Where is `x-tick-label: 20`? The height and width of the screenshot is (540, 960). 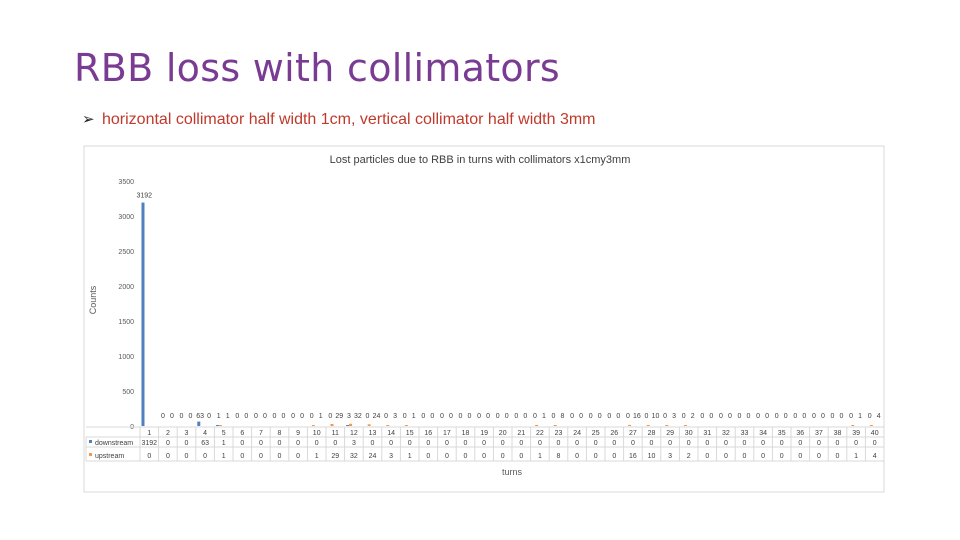
x-tick-label: 20 is located at coordinates (503, 433).